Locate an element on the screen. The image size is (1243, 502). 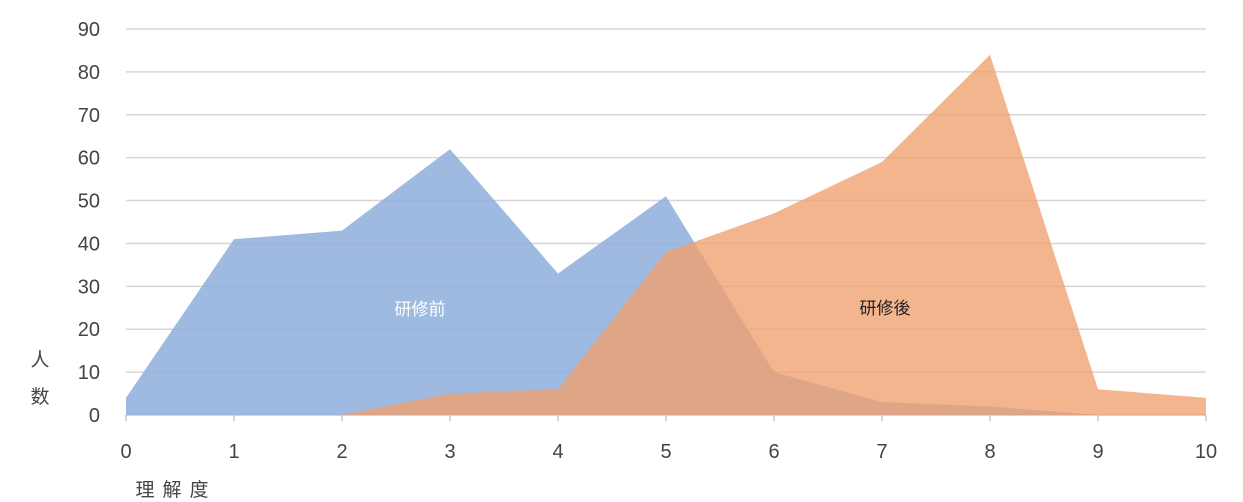
x-axis-label: 理解度 is located at coordinates (171, 490).